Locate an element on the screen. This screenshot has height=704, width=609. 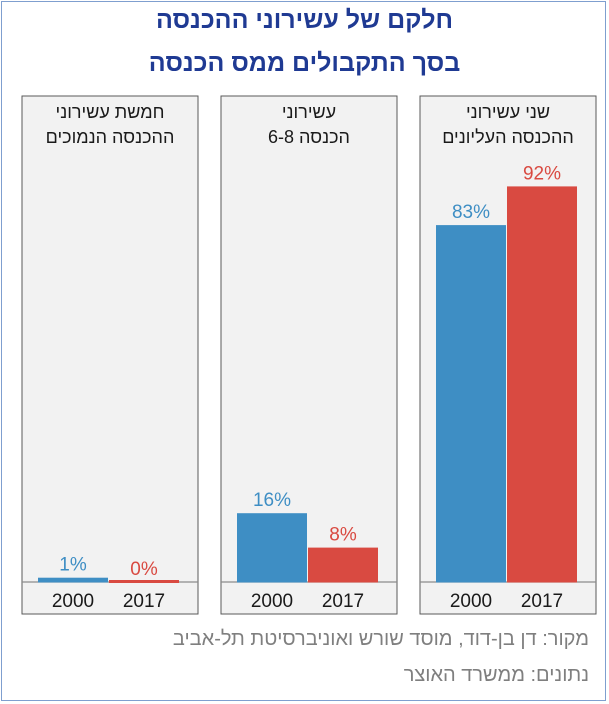
data-label: 8% is located at coordinates (343, 535).